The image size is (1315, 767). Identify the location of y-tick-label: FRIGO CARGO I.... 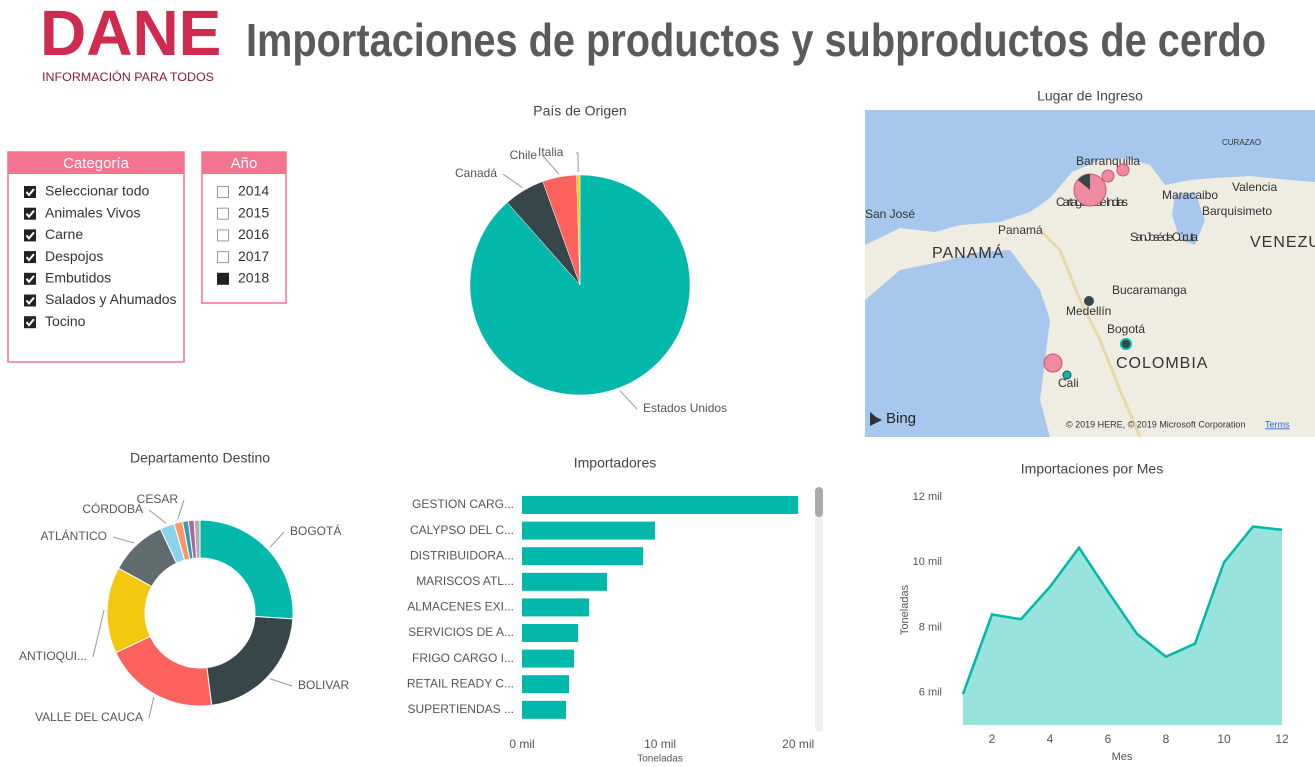
(463, 658).